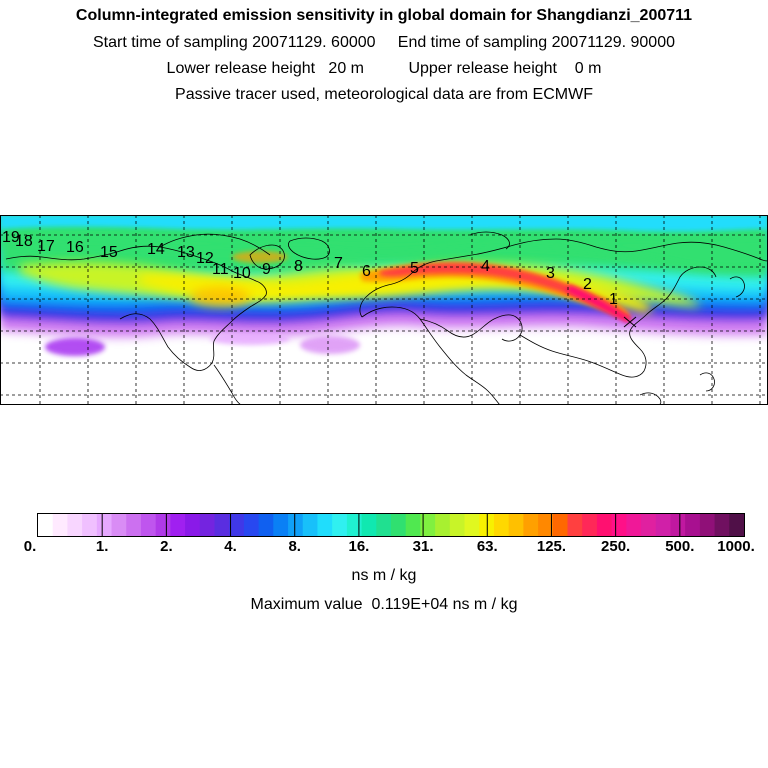  I want to click on trajectory-day-label: 4, so click(485, 266).